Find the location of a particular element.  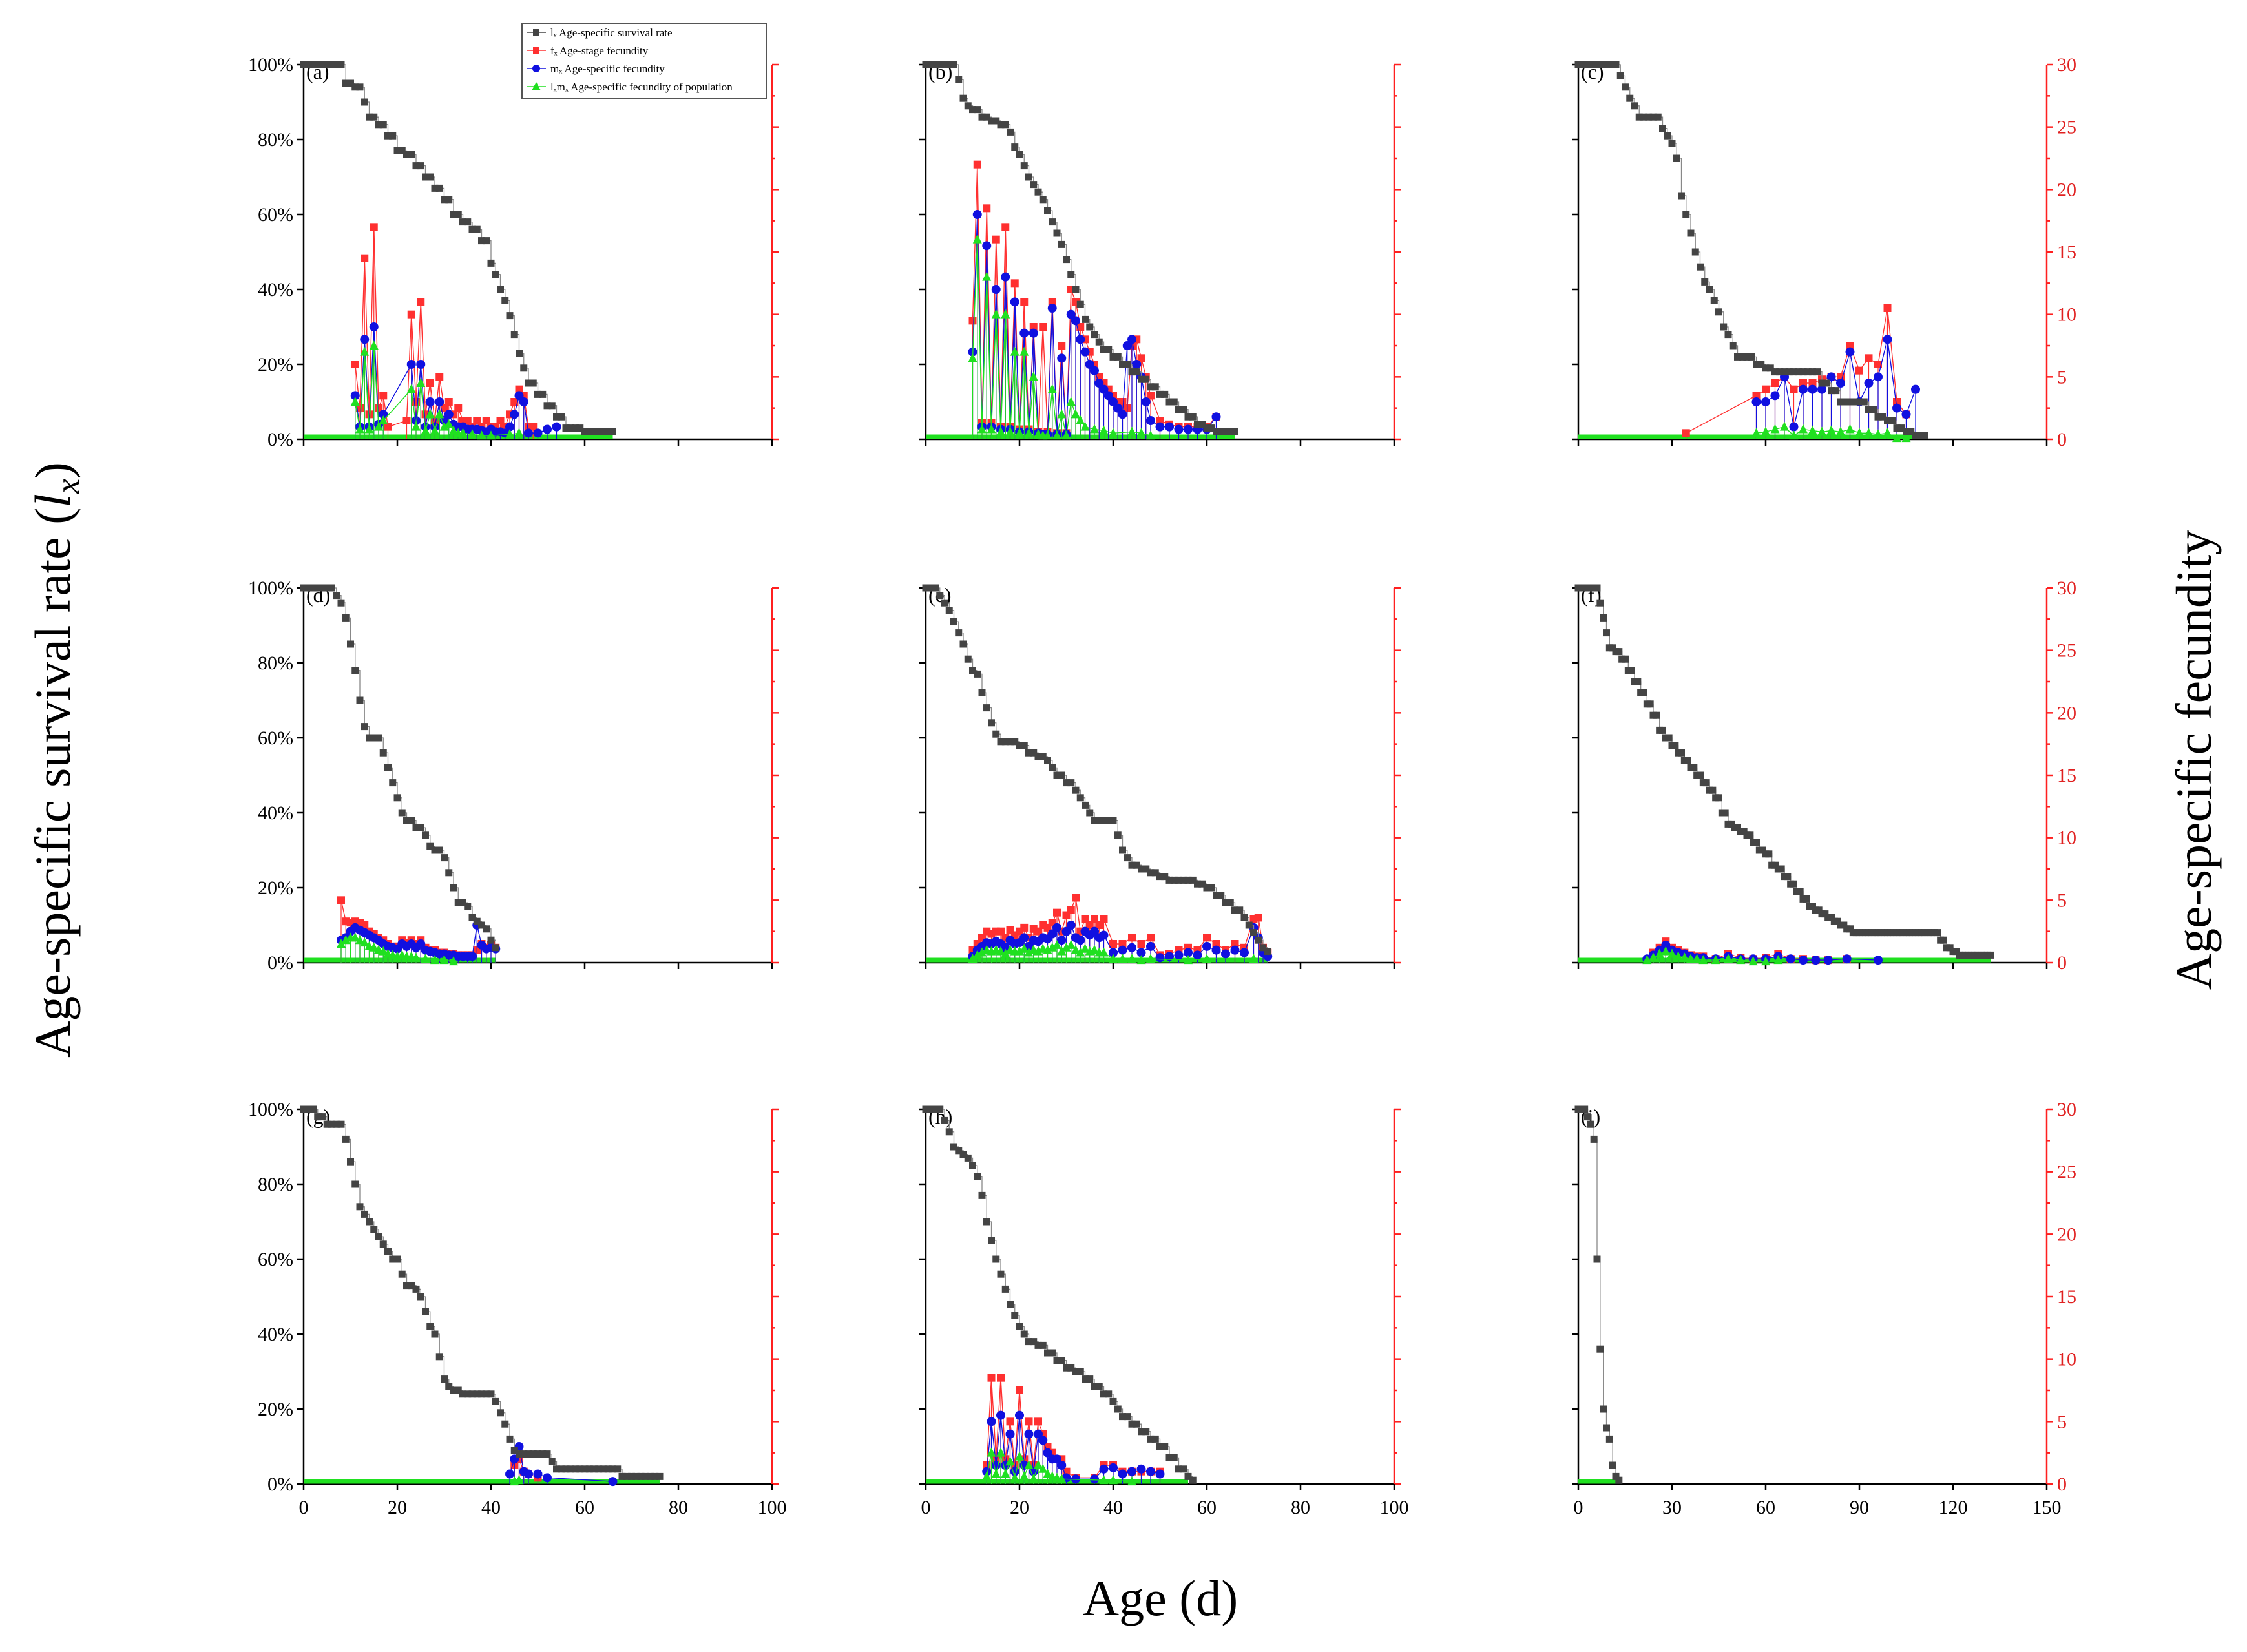

y-tick-label-a: 0% is located at coordinates (280, 440).